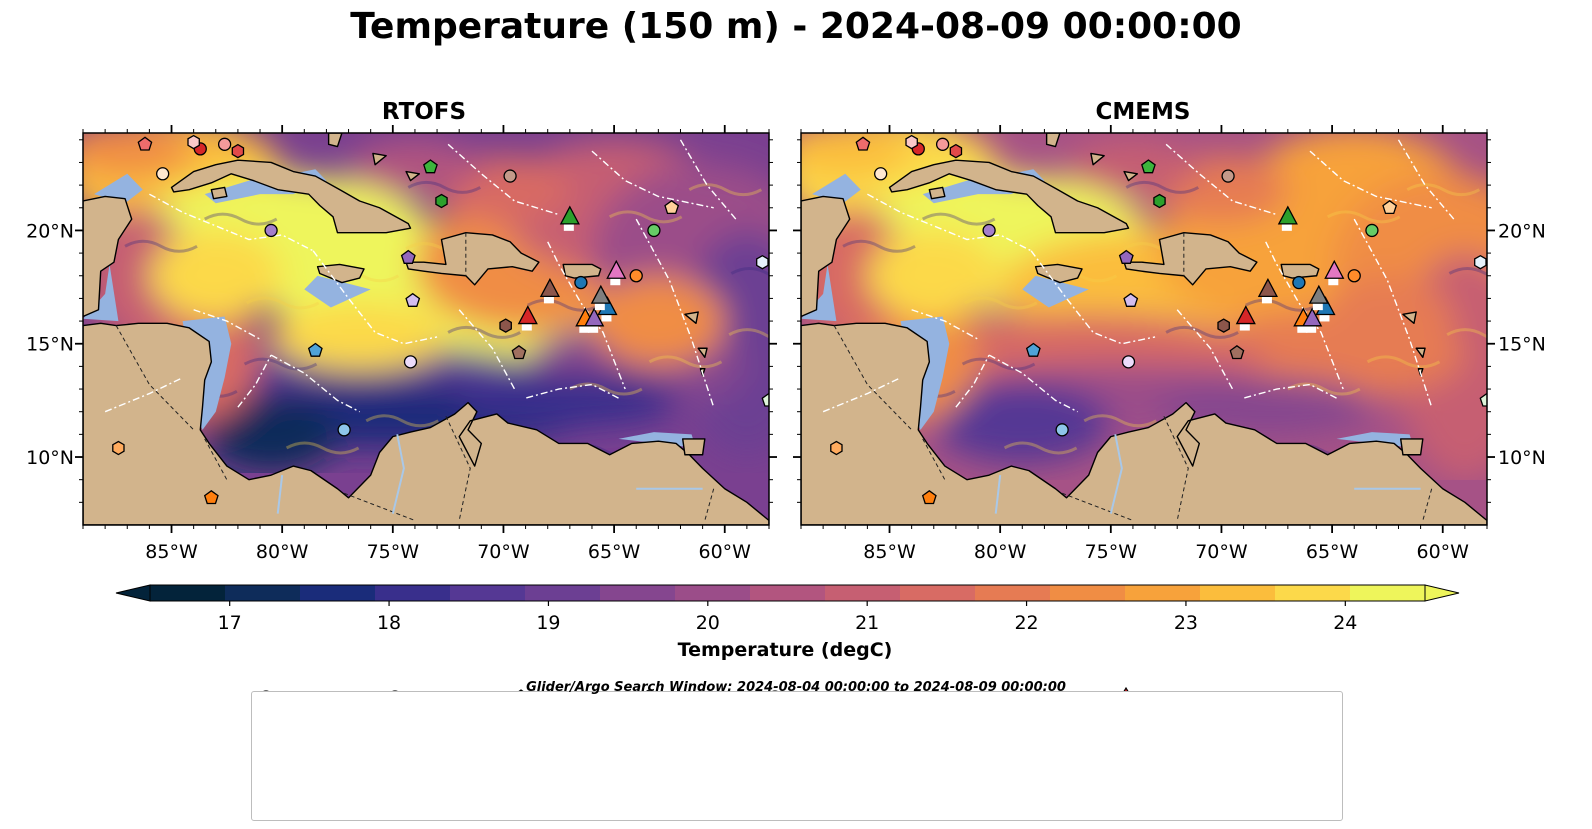 The width and height of the screenshot is (1592, 829). Describe the element at coordinates (867, 623) in the screenshot. I see `colorbar-tick-label: 21` at that location.